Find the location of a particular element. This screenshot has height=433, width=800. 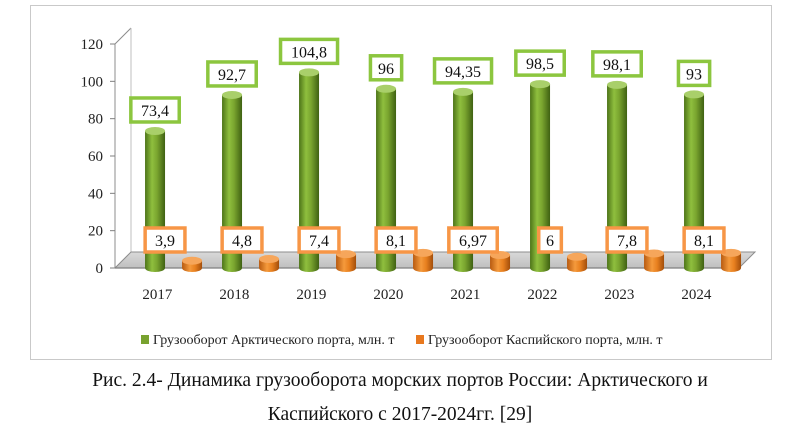

svg-text: 3,9 is located at coordinates (165, 241).